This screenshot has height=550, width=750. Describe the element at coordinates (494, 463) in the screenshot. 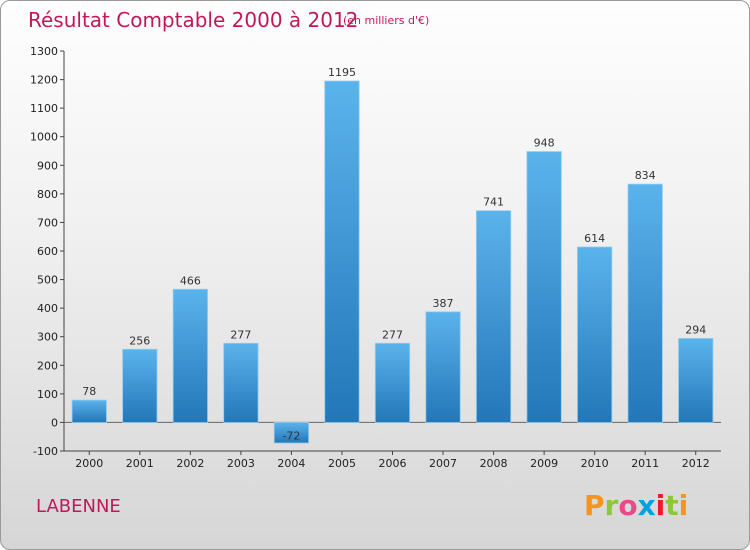

I see `x-tick-label: 2008` at that location.